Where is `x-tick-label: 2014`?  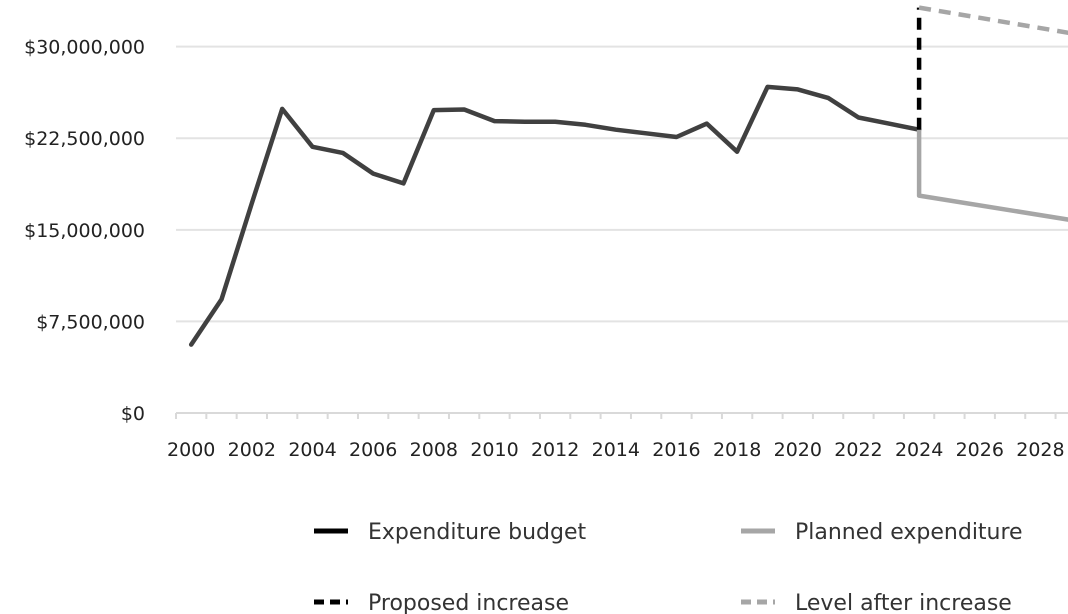
x-tick-label: 2014 is located at coordinates (616, 450).